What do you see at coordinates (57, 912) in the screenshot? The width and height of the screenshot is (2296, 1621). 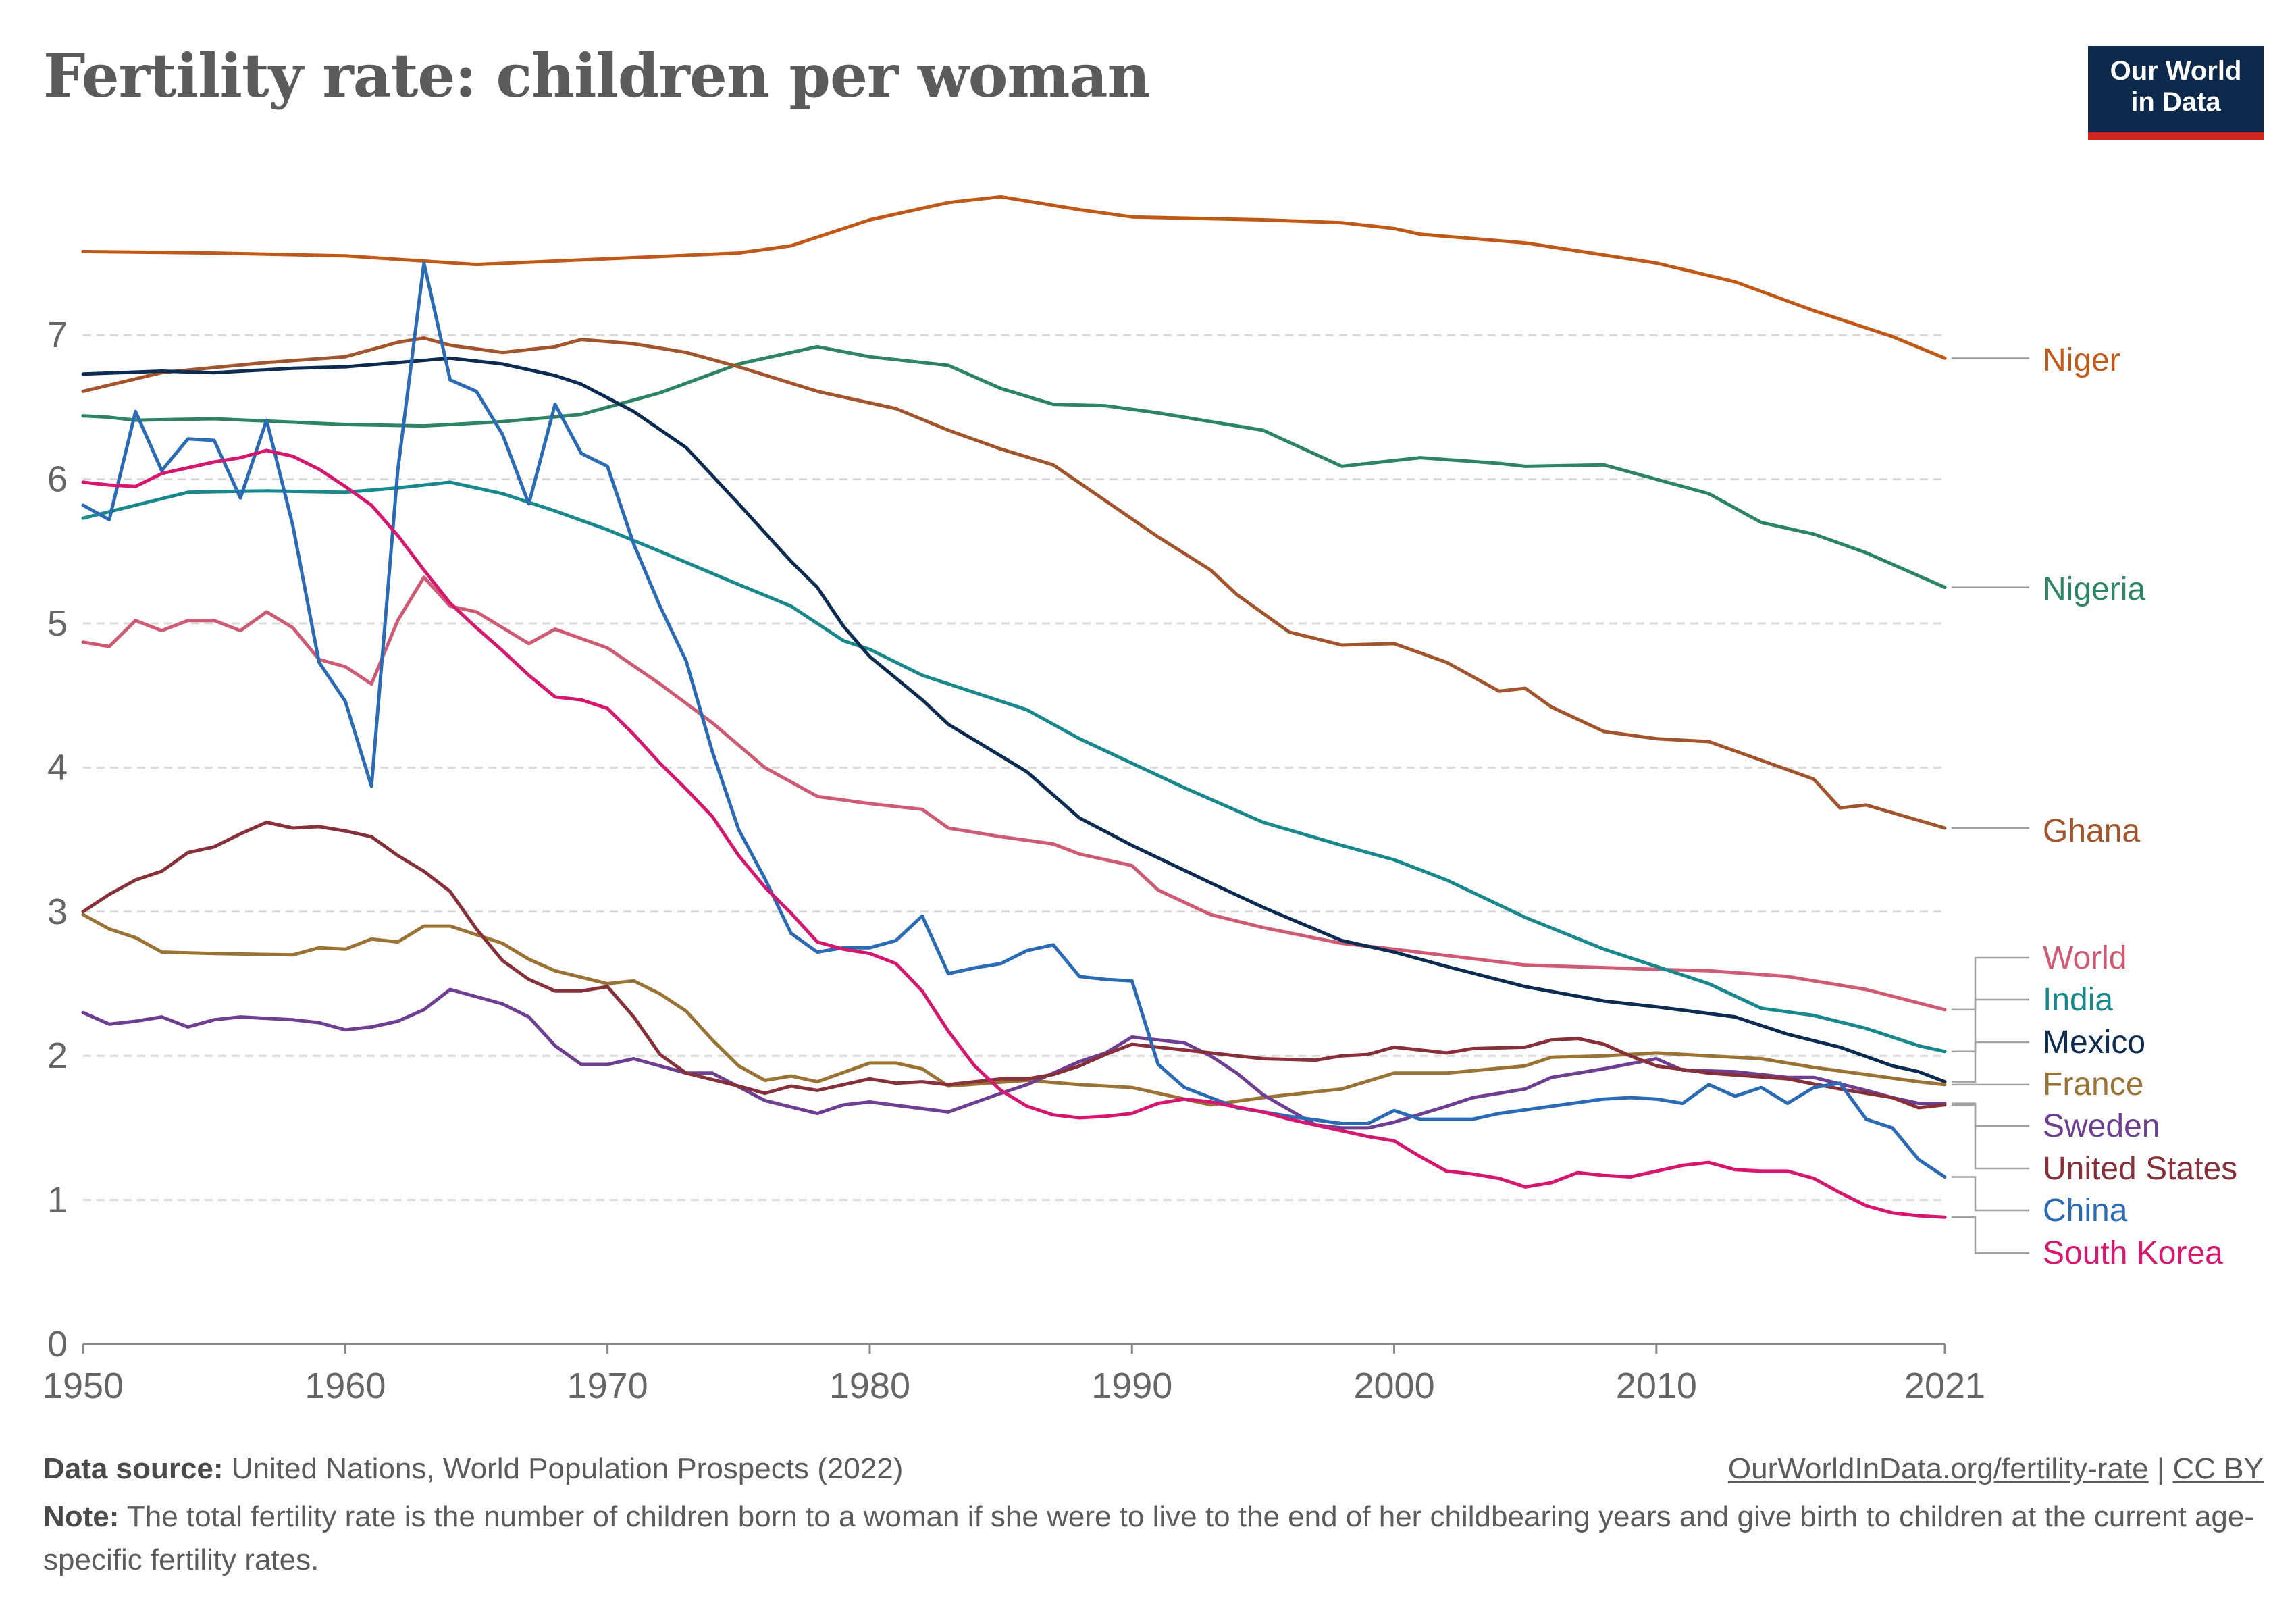 I see `y-tick-label-3: 3` at bounding box center [57, 912].